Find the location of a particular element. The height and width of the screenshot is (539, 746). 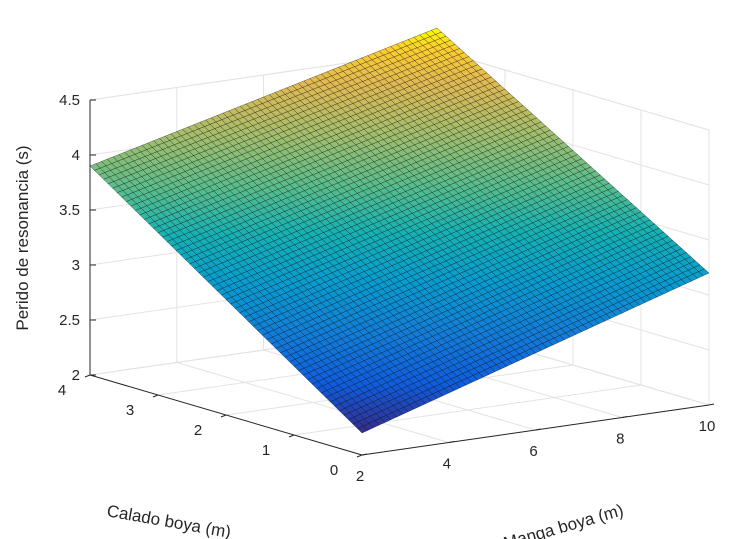

z-axis-label: Perido de resonancia (s) is located at coordinates (22, 237).